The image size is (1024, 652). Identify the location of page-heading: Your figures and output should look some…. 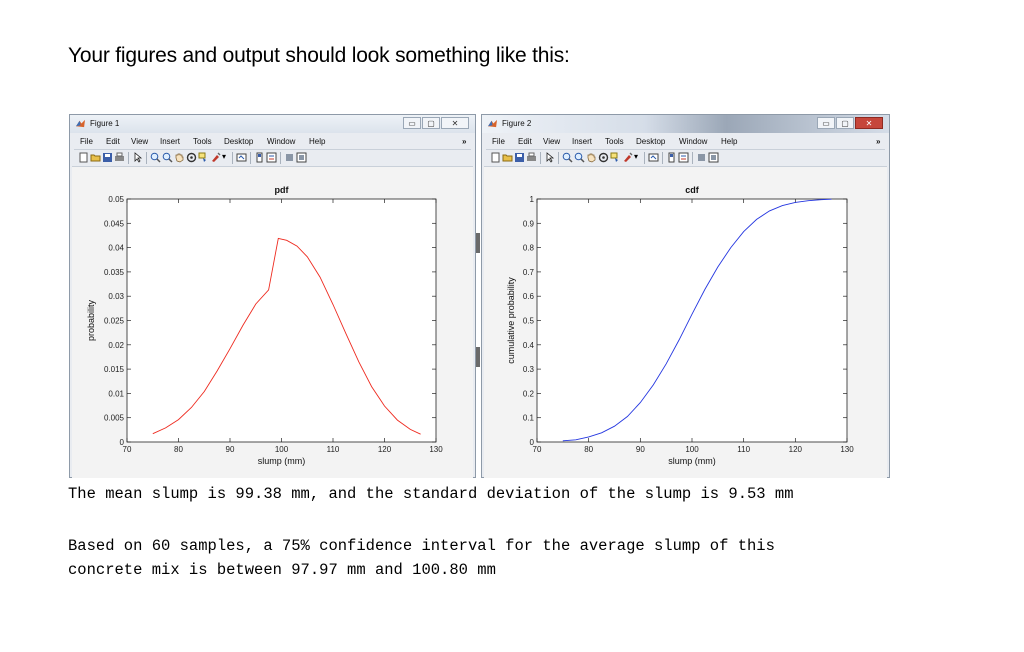
(319, 55).